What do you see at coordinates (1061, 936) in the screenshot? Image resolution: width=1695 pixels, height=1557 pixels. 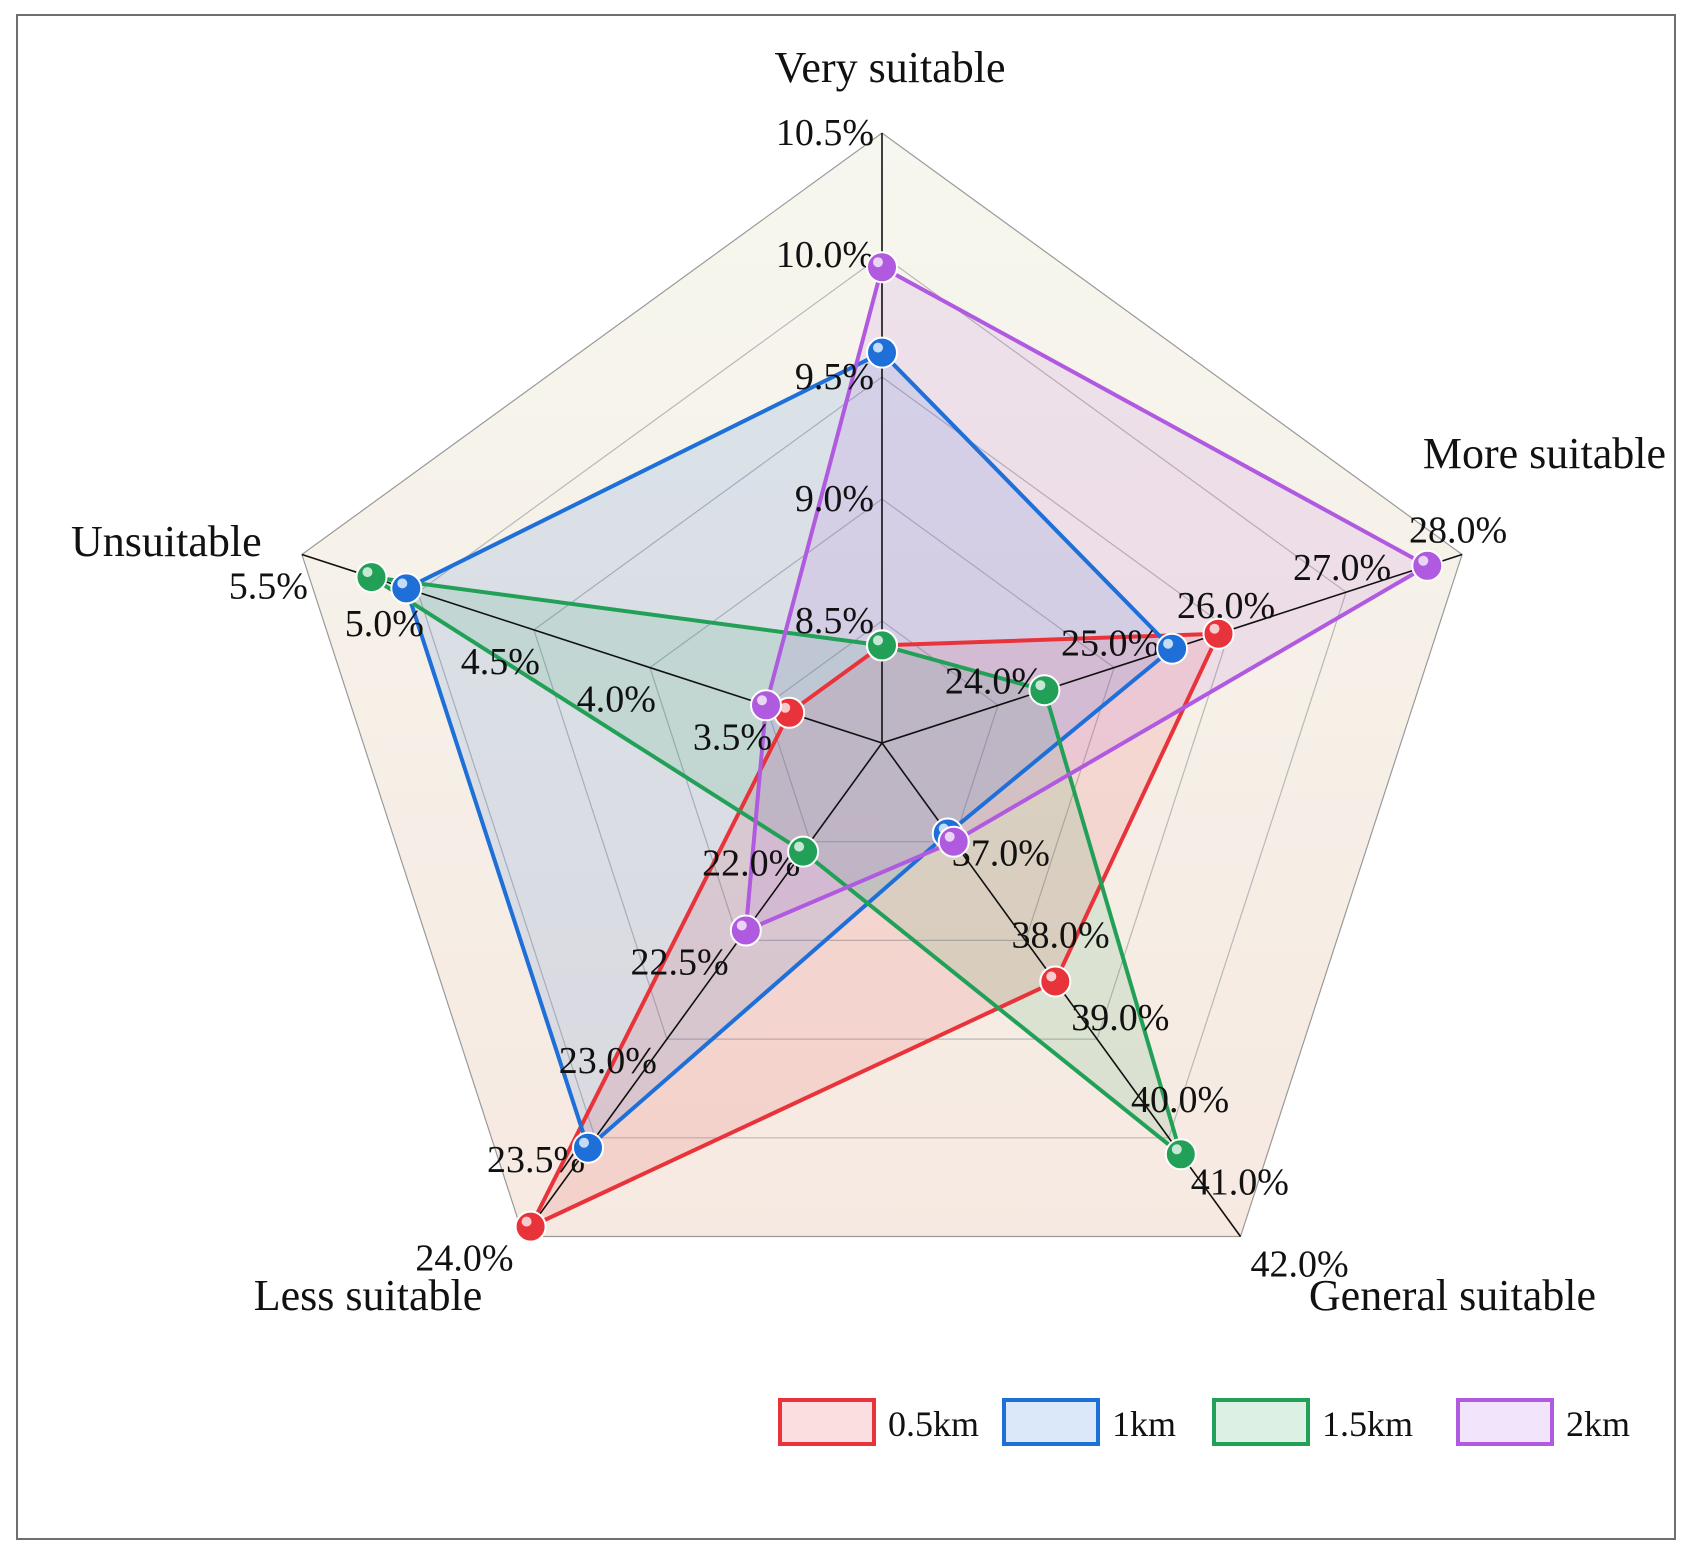 I see `tick-label: 38.0%` at bounding box center [1061, 936].